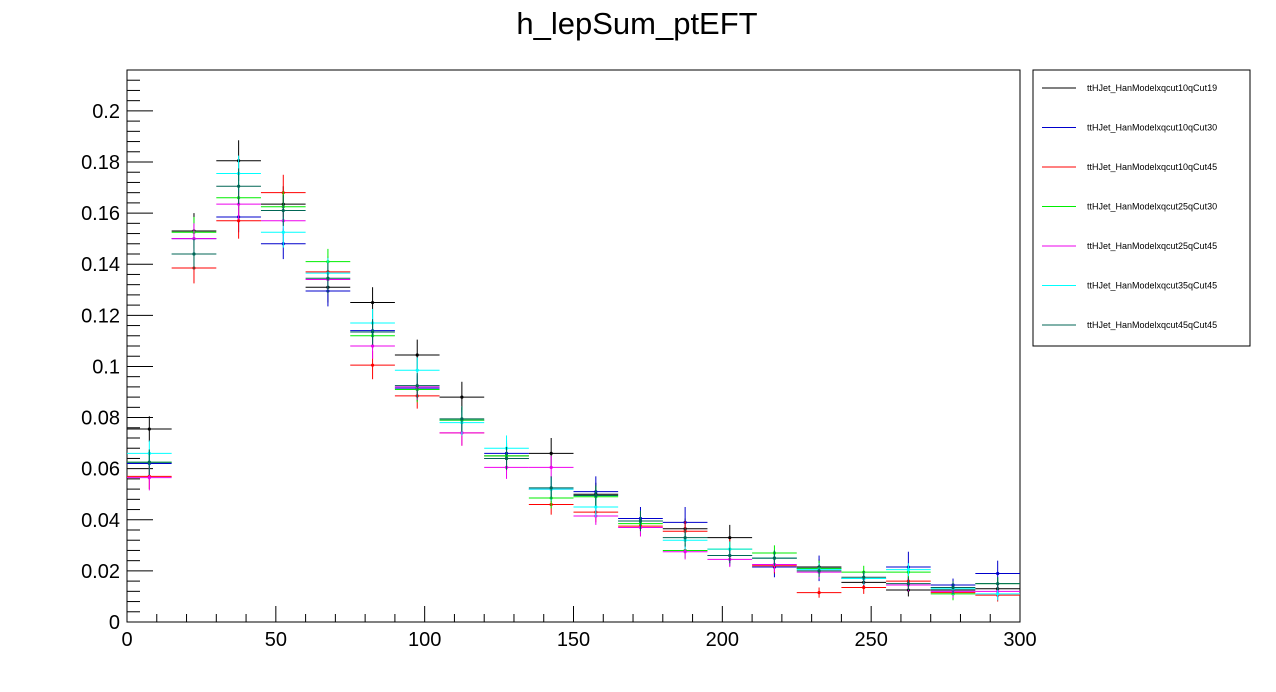  I want to click on y-tick-label: 0.04, so click(100, 521).